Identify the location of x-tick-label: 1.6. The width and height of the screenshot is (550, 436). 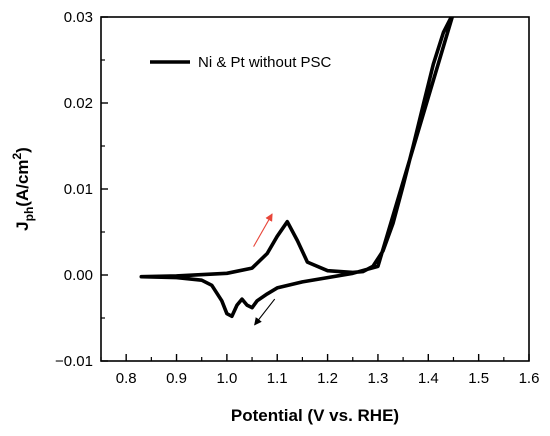
(529, 378).